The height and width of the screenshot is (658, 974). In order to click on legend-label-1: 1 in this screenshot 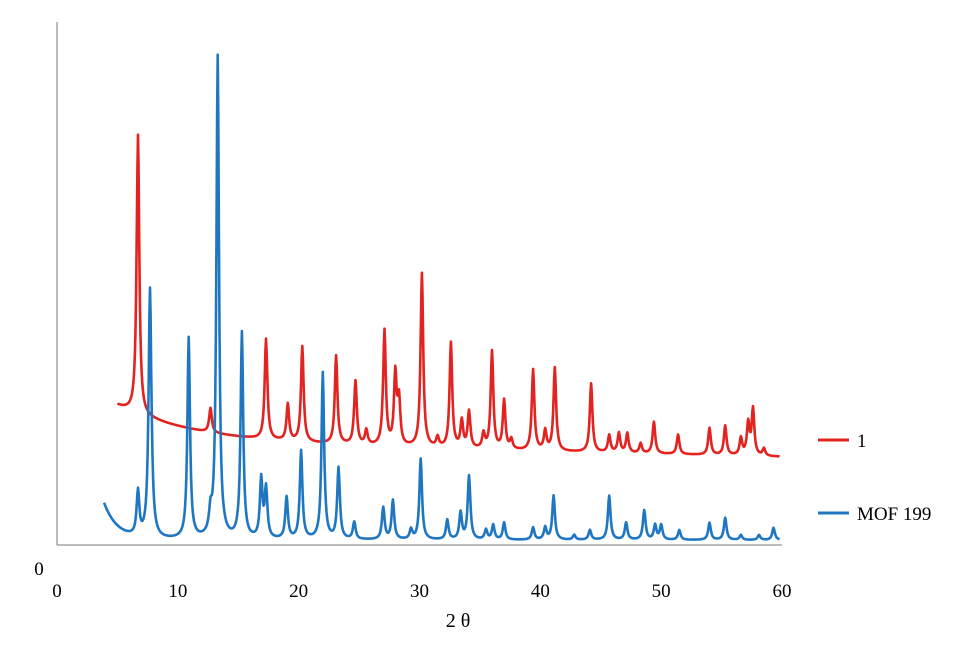, I will do `click(862, 441)`.